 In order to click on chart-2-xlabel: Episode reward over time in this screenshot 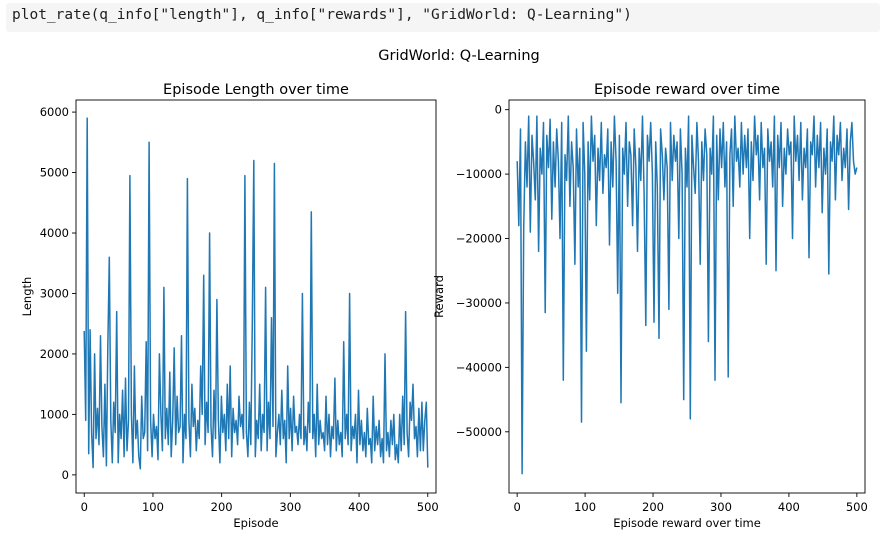, I will do `click(687, 523)`.